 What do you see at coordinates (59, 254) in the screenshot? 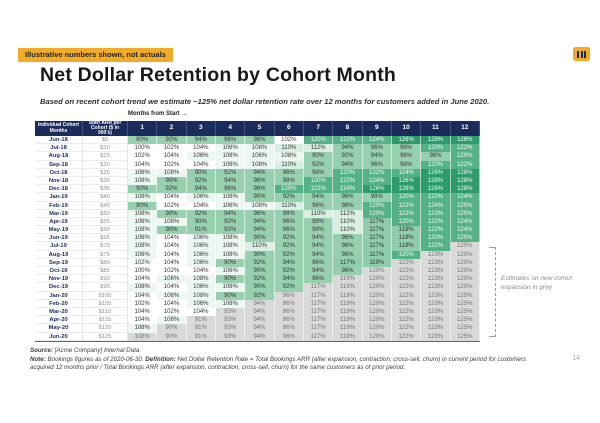
I see `cohort-label: Aug-19` at bounding box center [59, 254].